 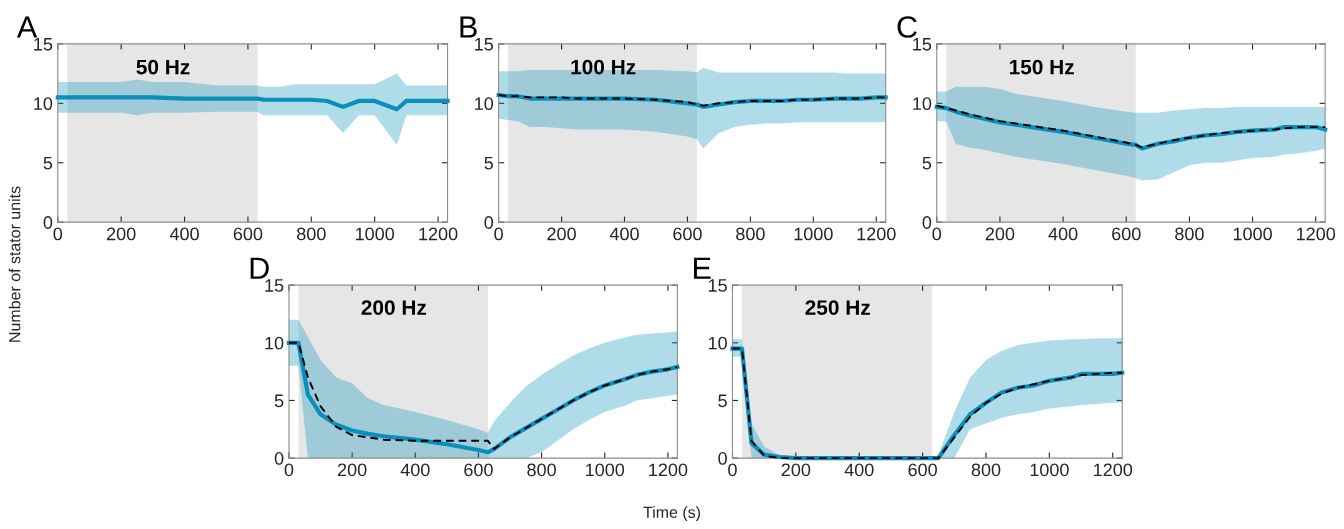 What do you see at coordinates (259, 268) in the screenshot?
I see `text: D` at bounding box center [259, 268].